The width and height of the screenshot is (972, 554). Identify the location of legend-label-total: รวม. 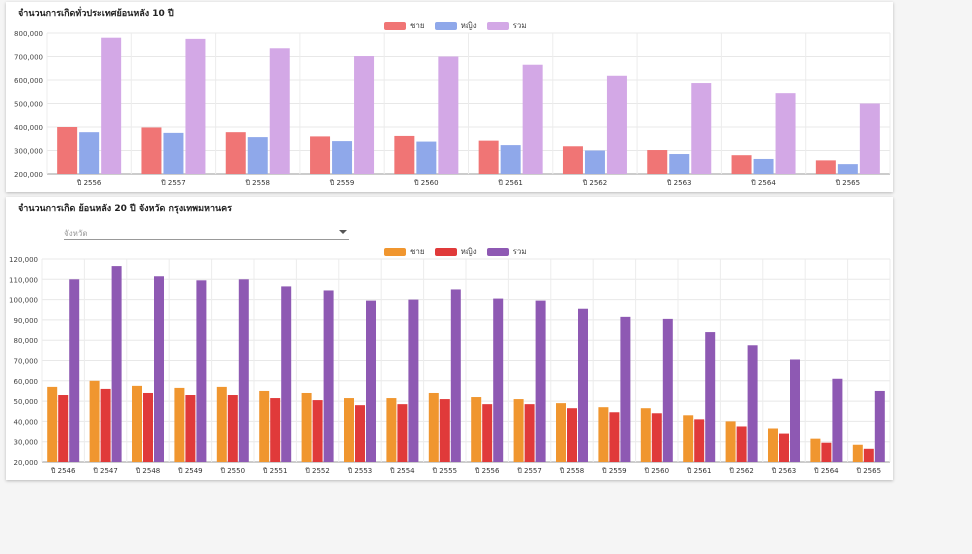
(519, 251).